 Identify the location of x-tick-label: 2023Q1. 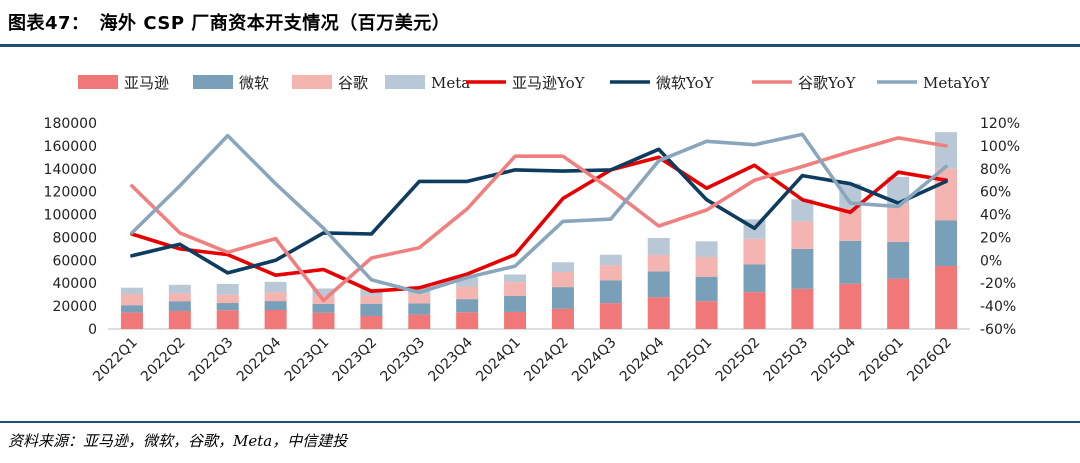
(307, 360).